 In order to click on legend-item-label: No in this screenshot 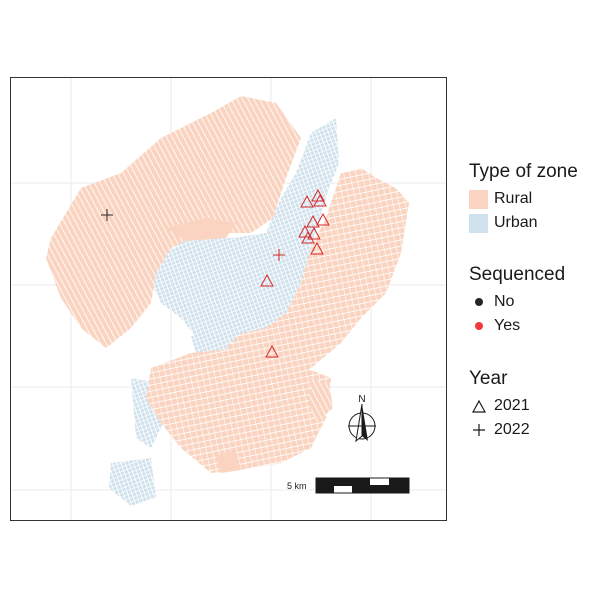, I will do `click(504, 301)`.